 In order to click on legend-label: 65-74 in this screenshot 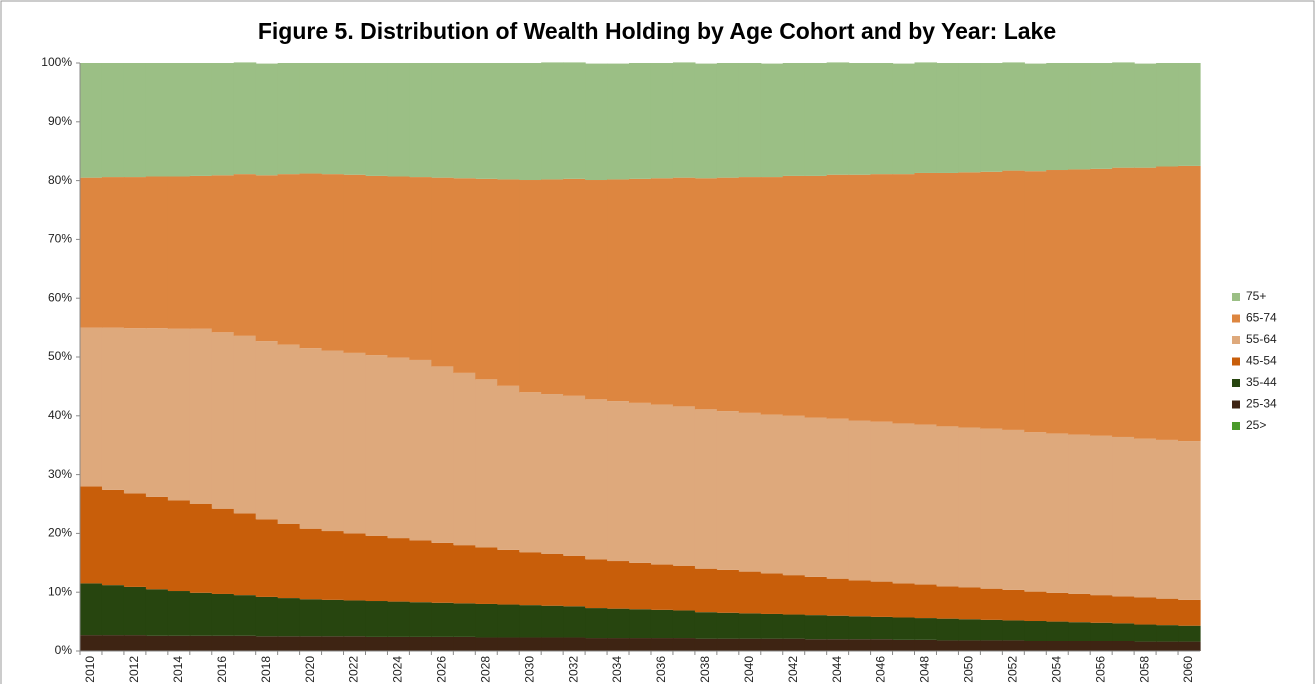, I will do `click(1261, 318)`.